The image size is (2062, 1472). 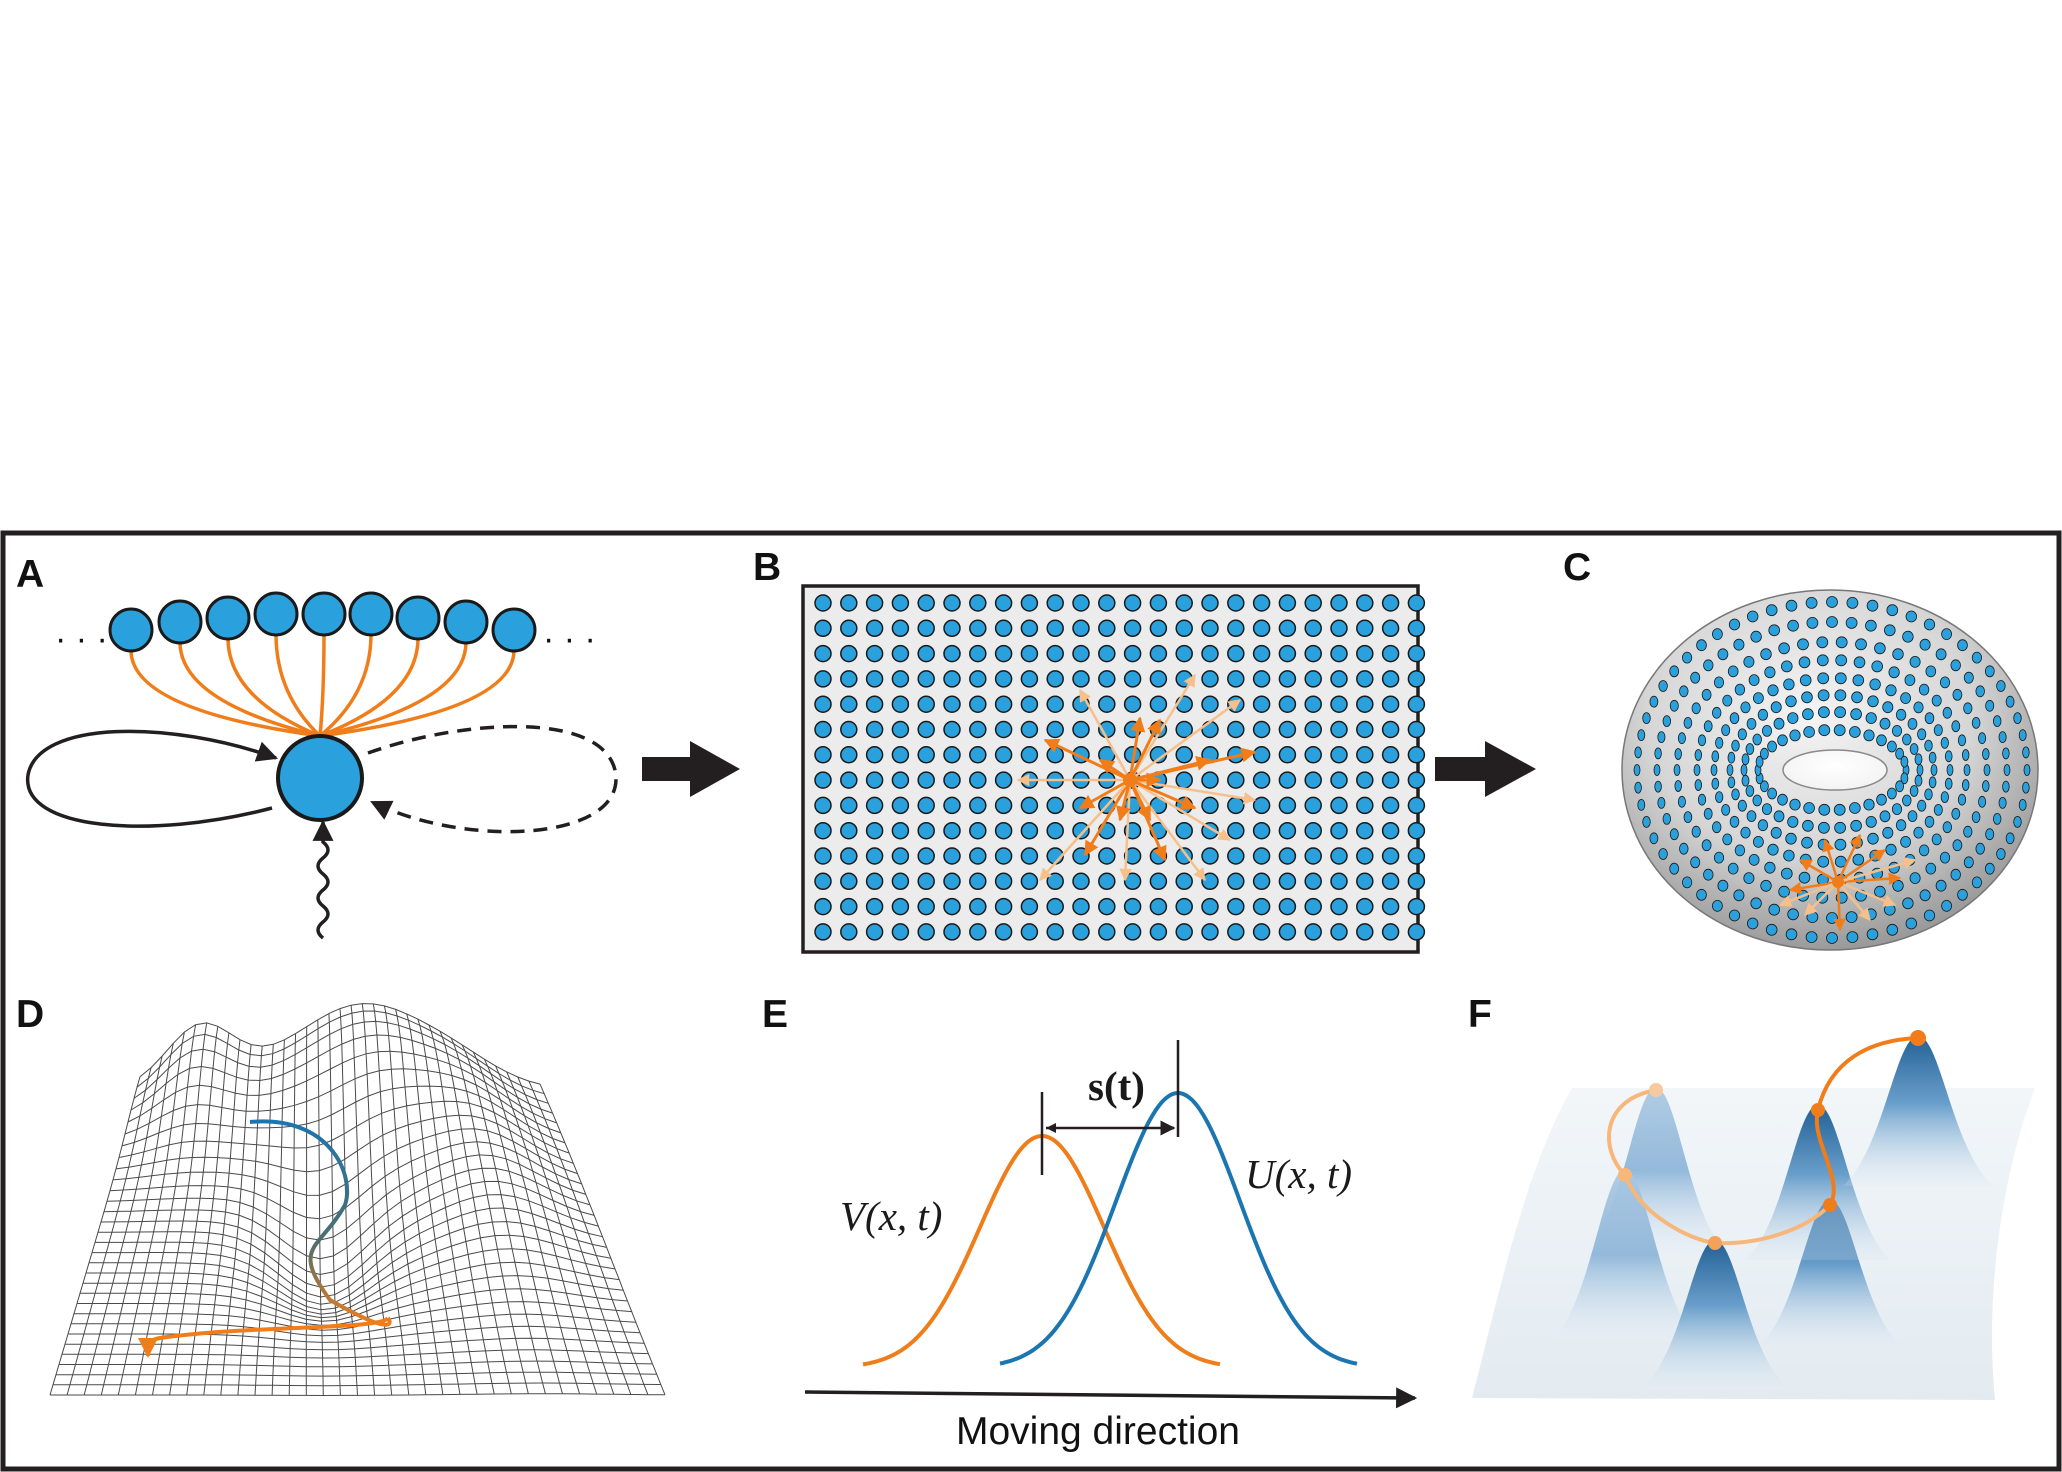 I want to click on panel-f-bump-trajectory, so click(x=1753, y=1215).